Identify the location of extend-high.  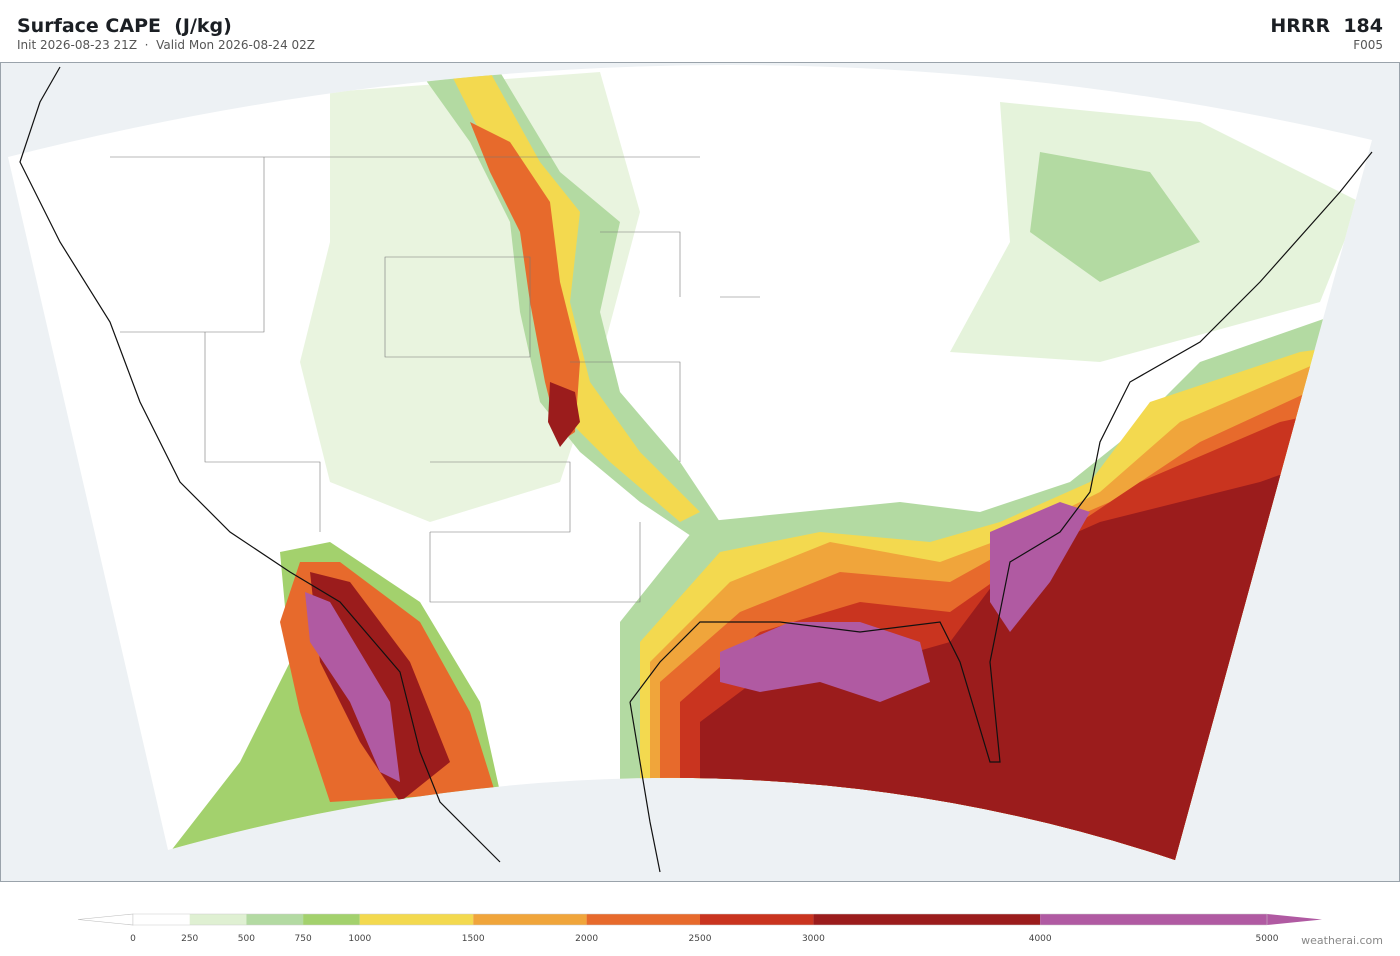
(1294, 919).